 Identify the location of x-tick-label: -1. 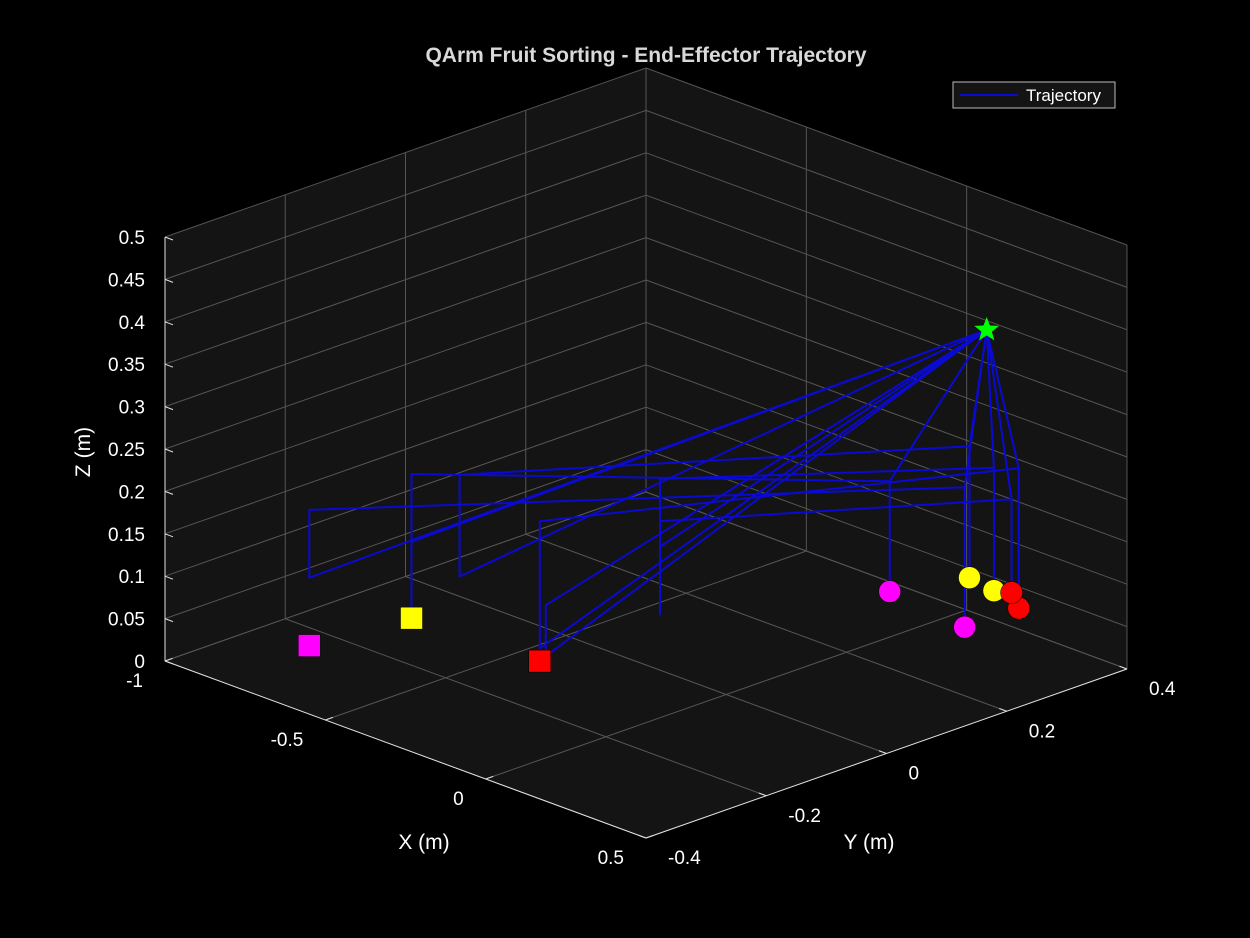
(134, 681).